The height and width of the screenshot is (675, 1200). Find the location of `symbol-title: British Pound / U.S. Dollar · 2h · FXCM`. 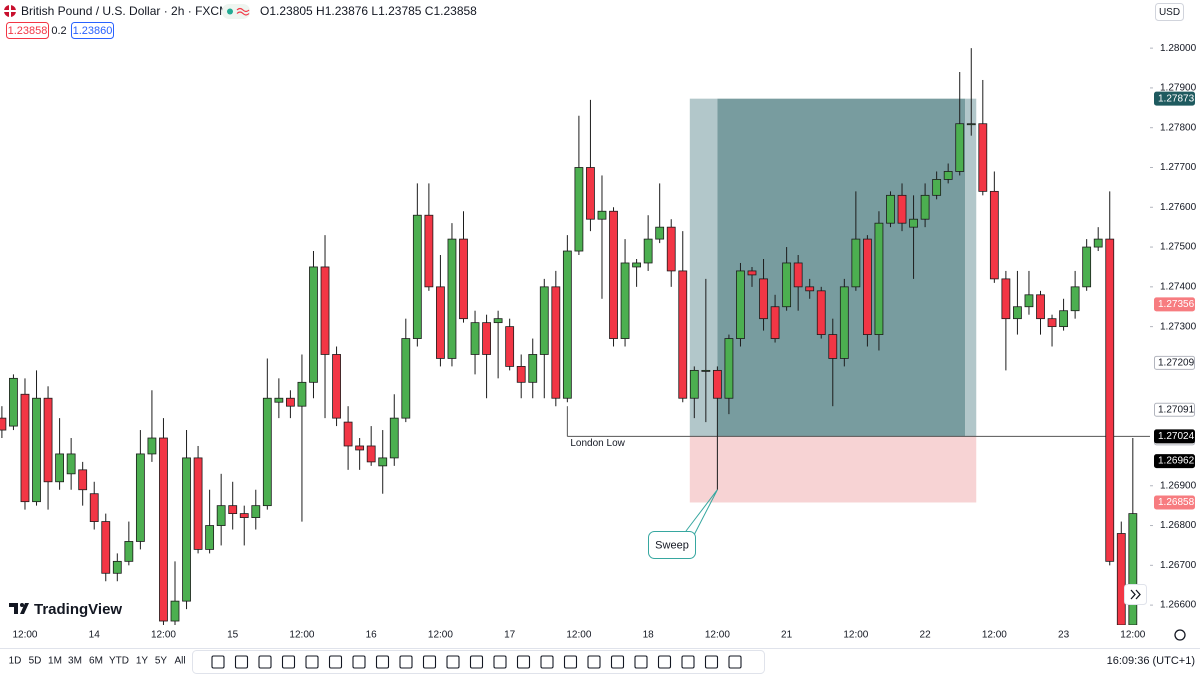

symbol-title: British Pound / U.S. Dollar · 2h · FXCM is located at coordinates (125, 11).